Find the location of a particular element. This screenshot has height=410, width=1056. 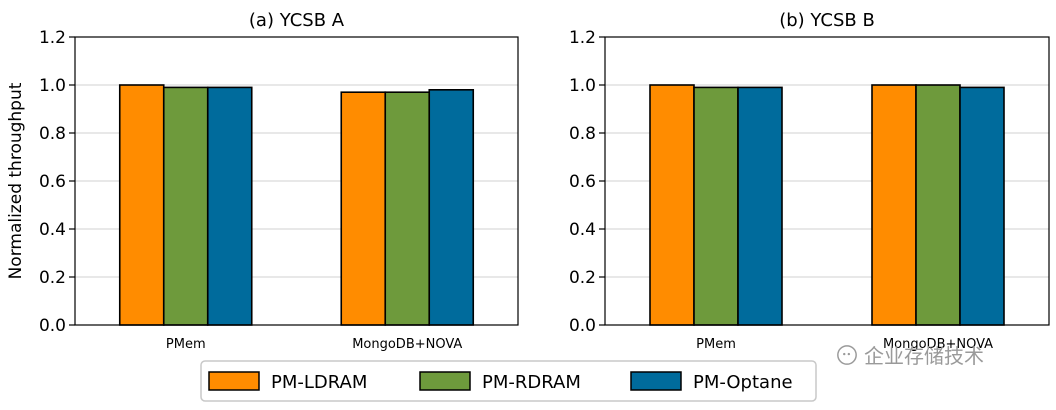

y-tick-label-b-0: 0.0 is located at coordinates (582, 326).